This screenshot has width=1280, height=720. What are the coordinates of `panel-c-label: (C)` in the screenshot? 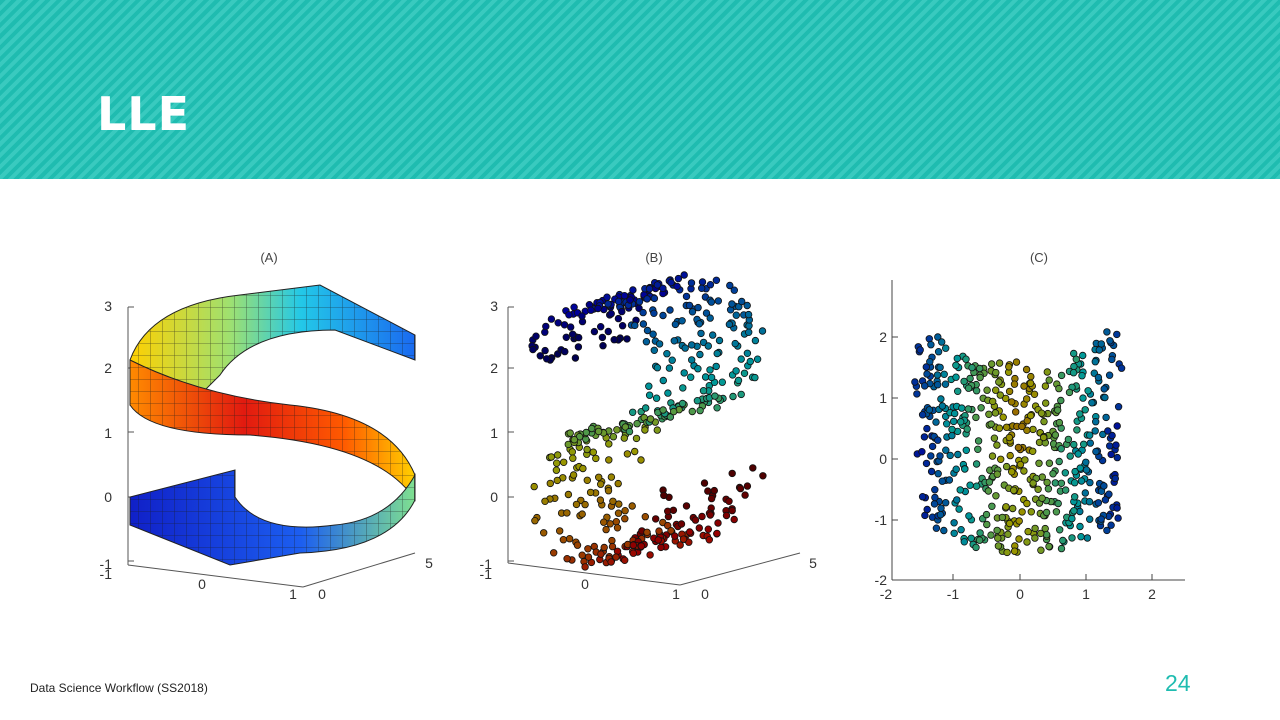 It's located at (1039, 257).